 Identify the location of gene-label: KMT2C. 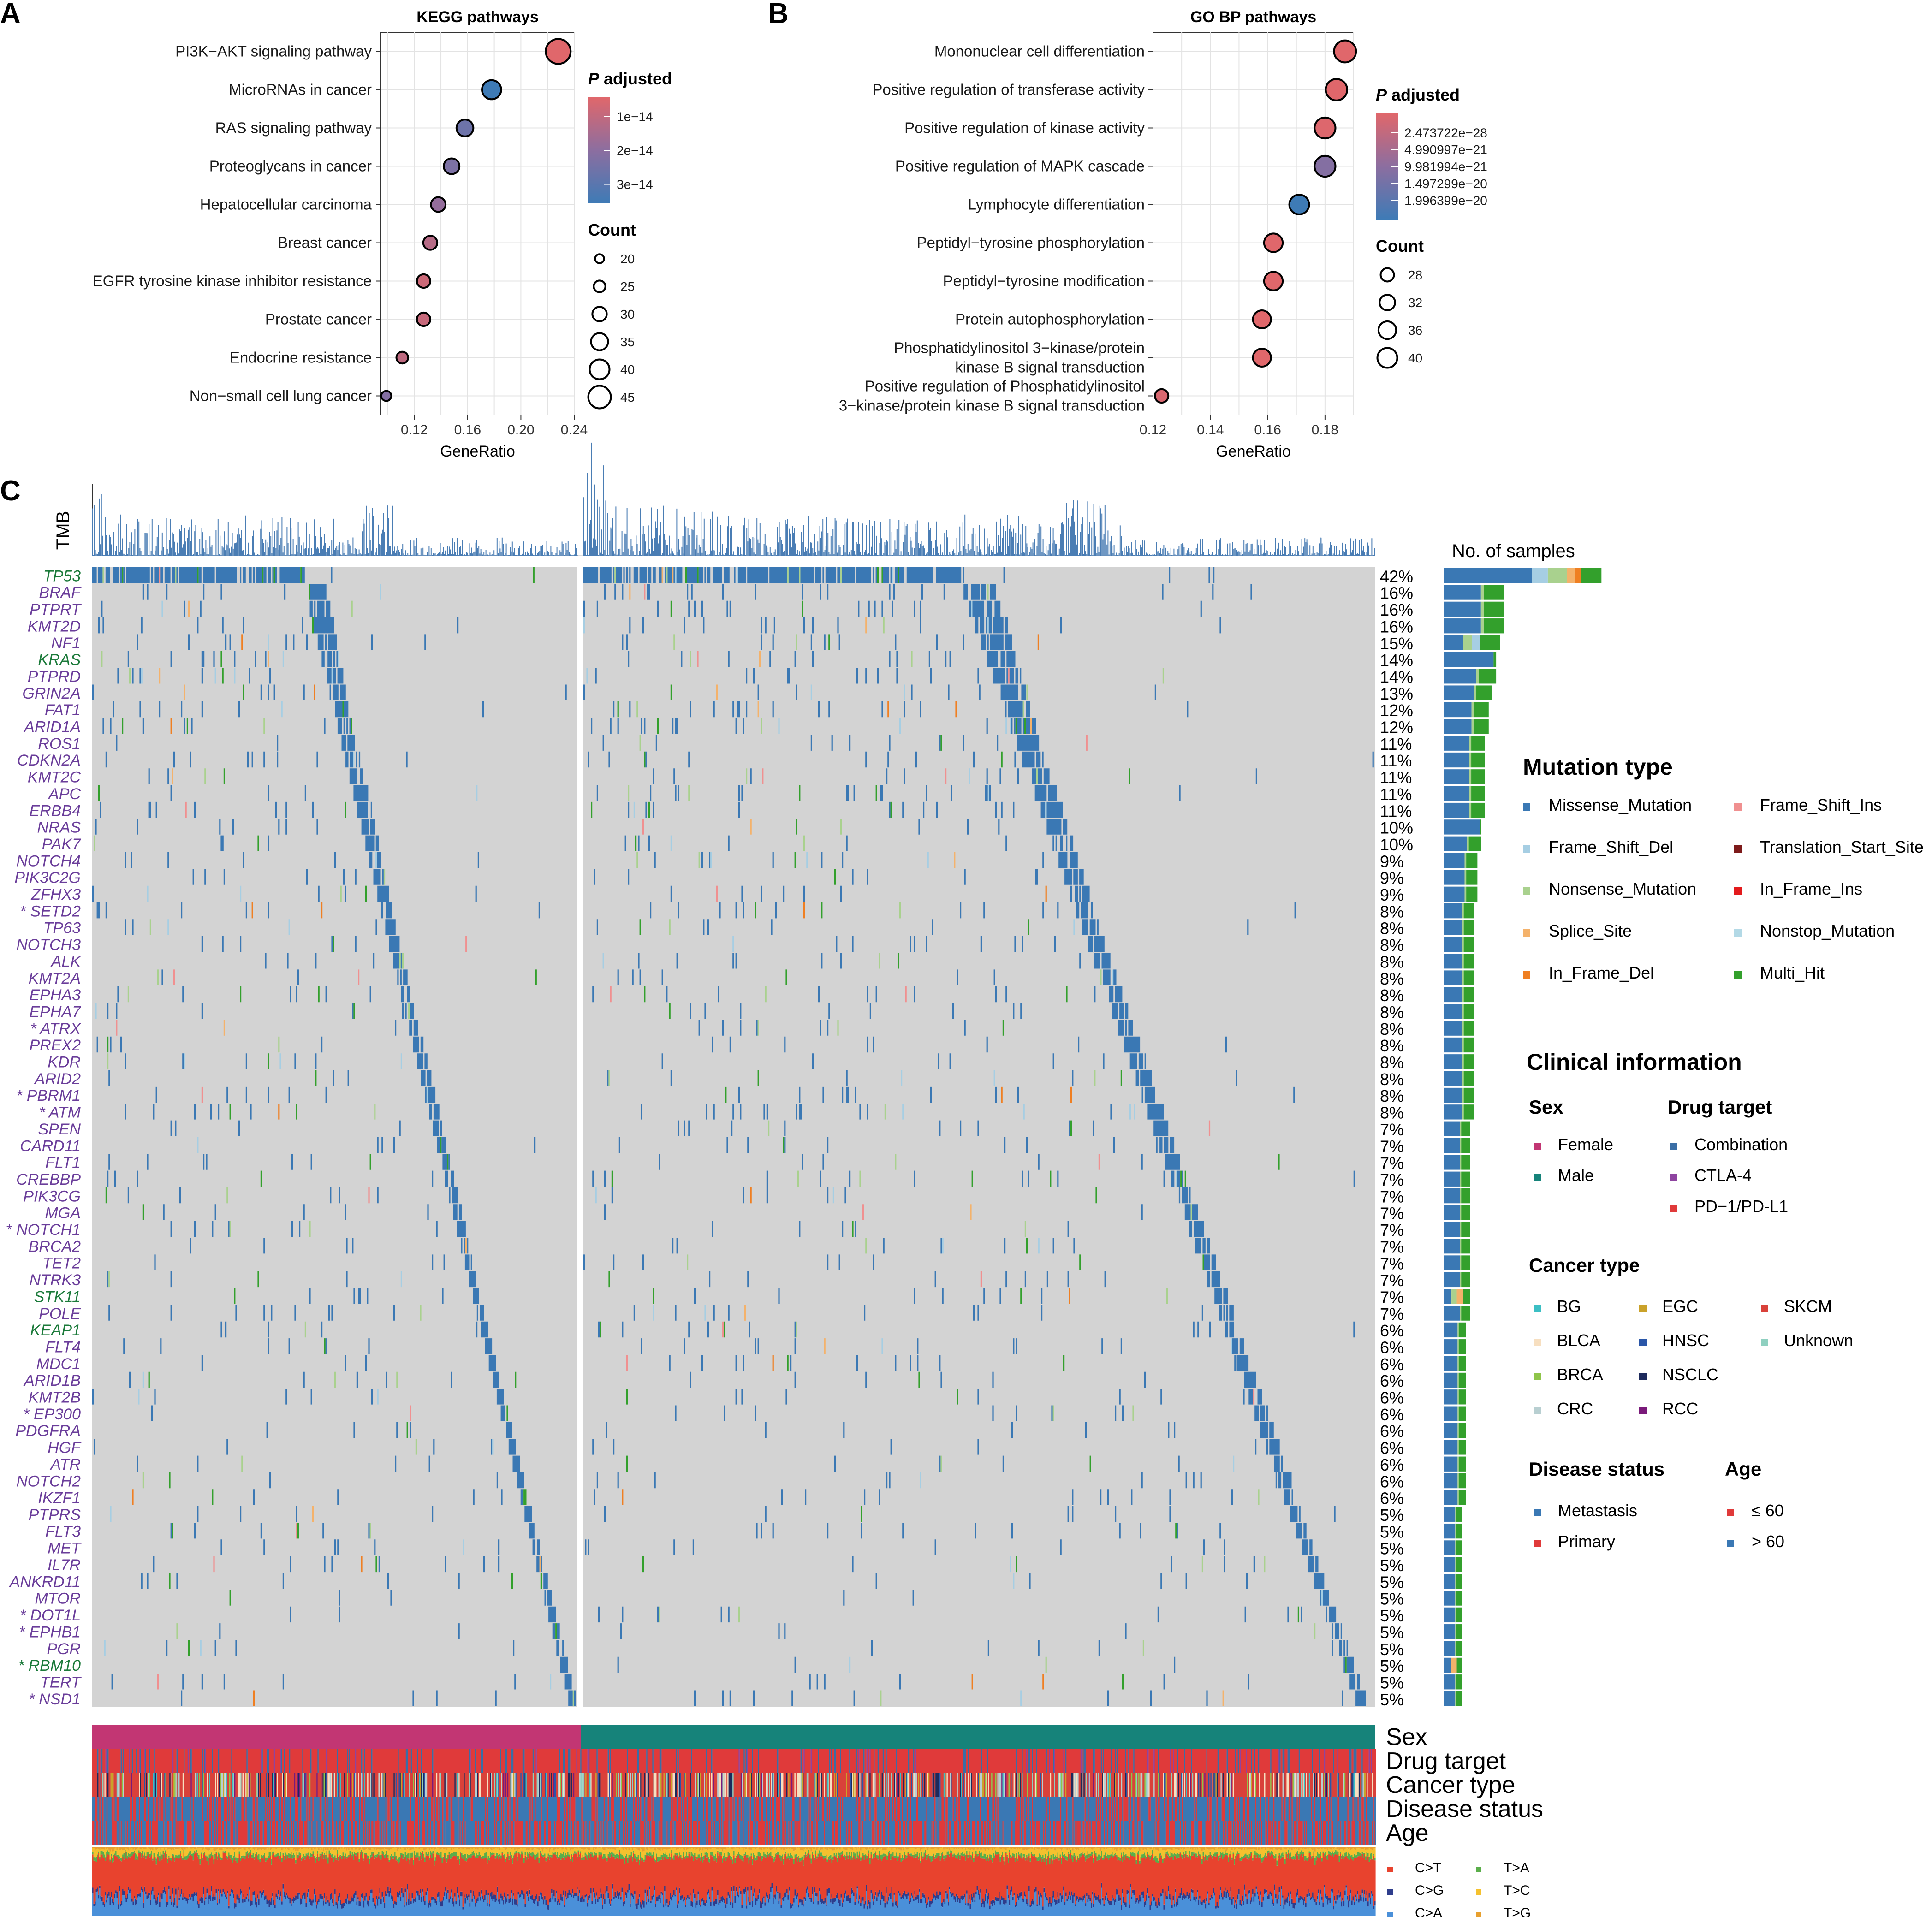
(54, 777).